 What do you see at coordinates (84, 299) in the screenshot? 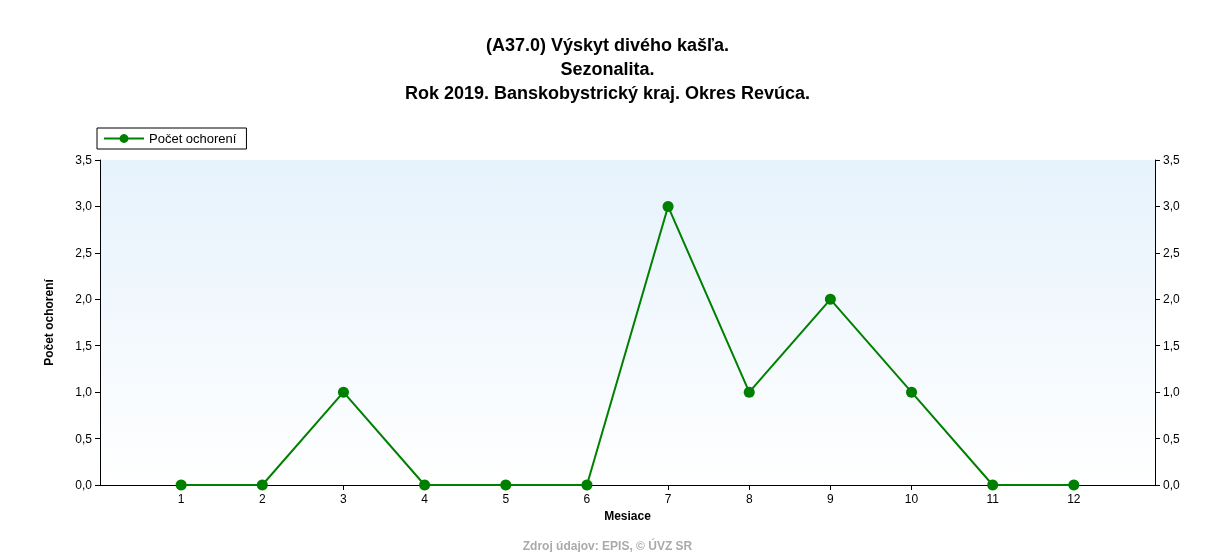
I see `y-tick-label: 2,0` at bounding box center [84, 299].